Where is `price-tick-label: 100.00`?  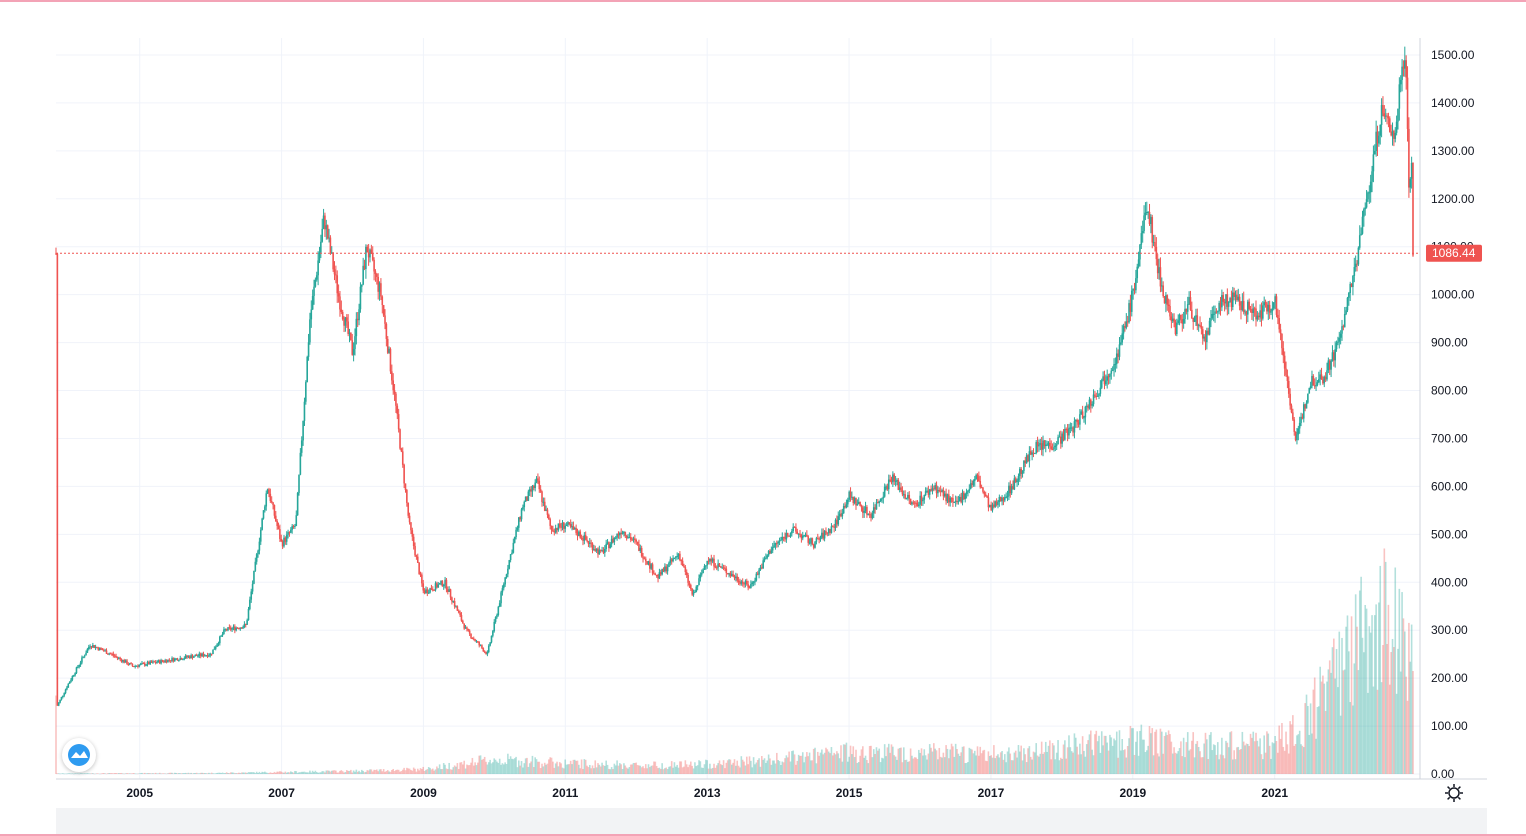
price-tick-label: 100.00 is located at coordinates (1449, 726).